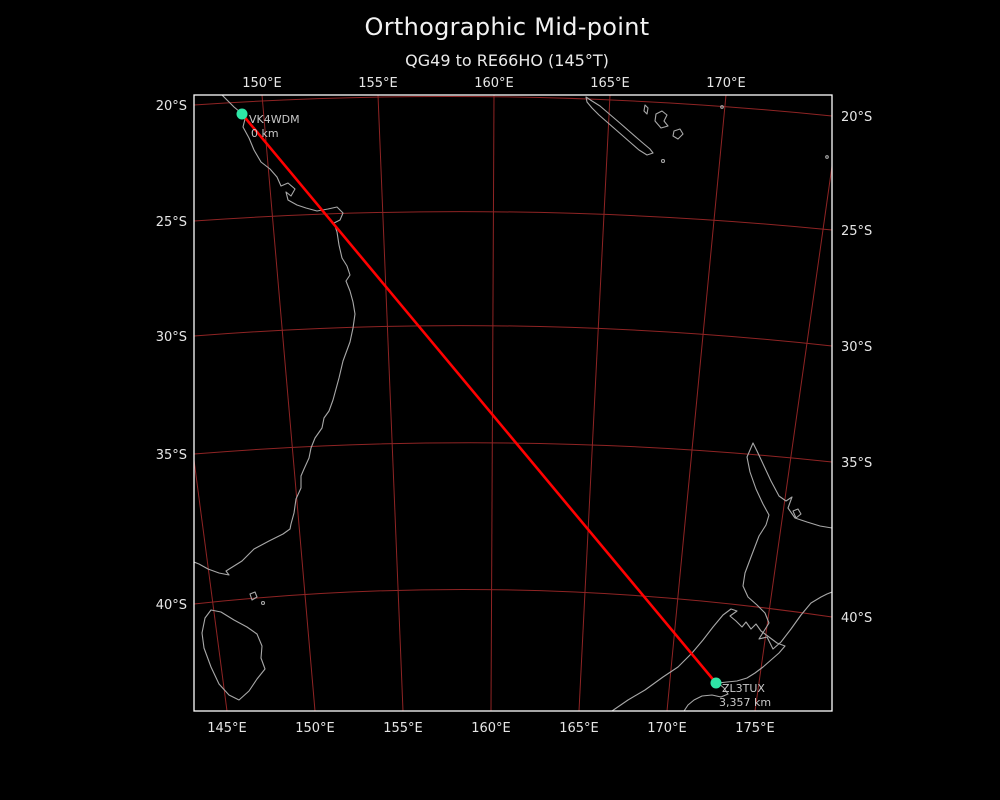 The width and height of the screenshot is (1000, 800). I want to click on coastline-nz-north-island, so click(787, 546).